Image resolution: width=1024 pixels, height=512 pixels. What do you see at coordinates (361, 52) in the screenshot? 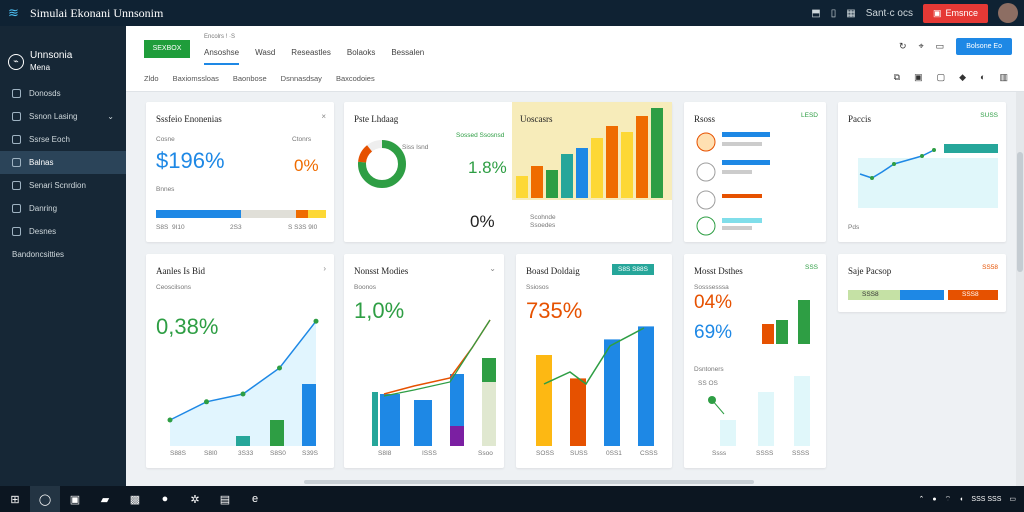
I see `tab-3: Bolaoks` at bounding box center [361, 52].